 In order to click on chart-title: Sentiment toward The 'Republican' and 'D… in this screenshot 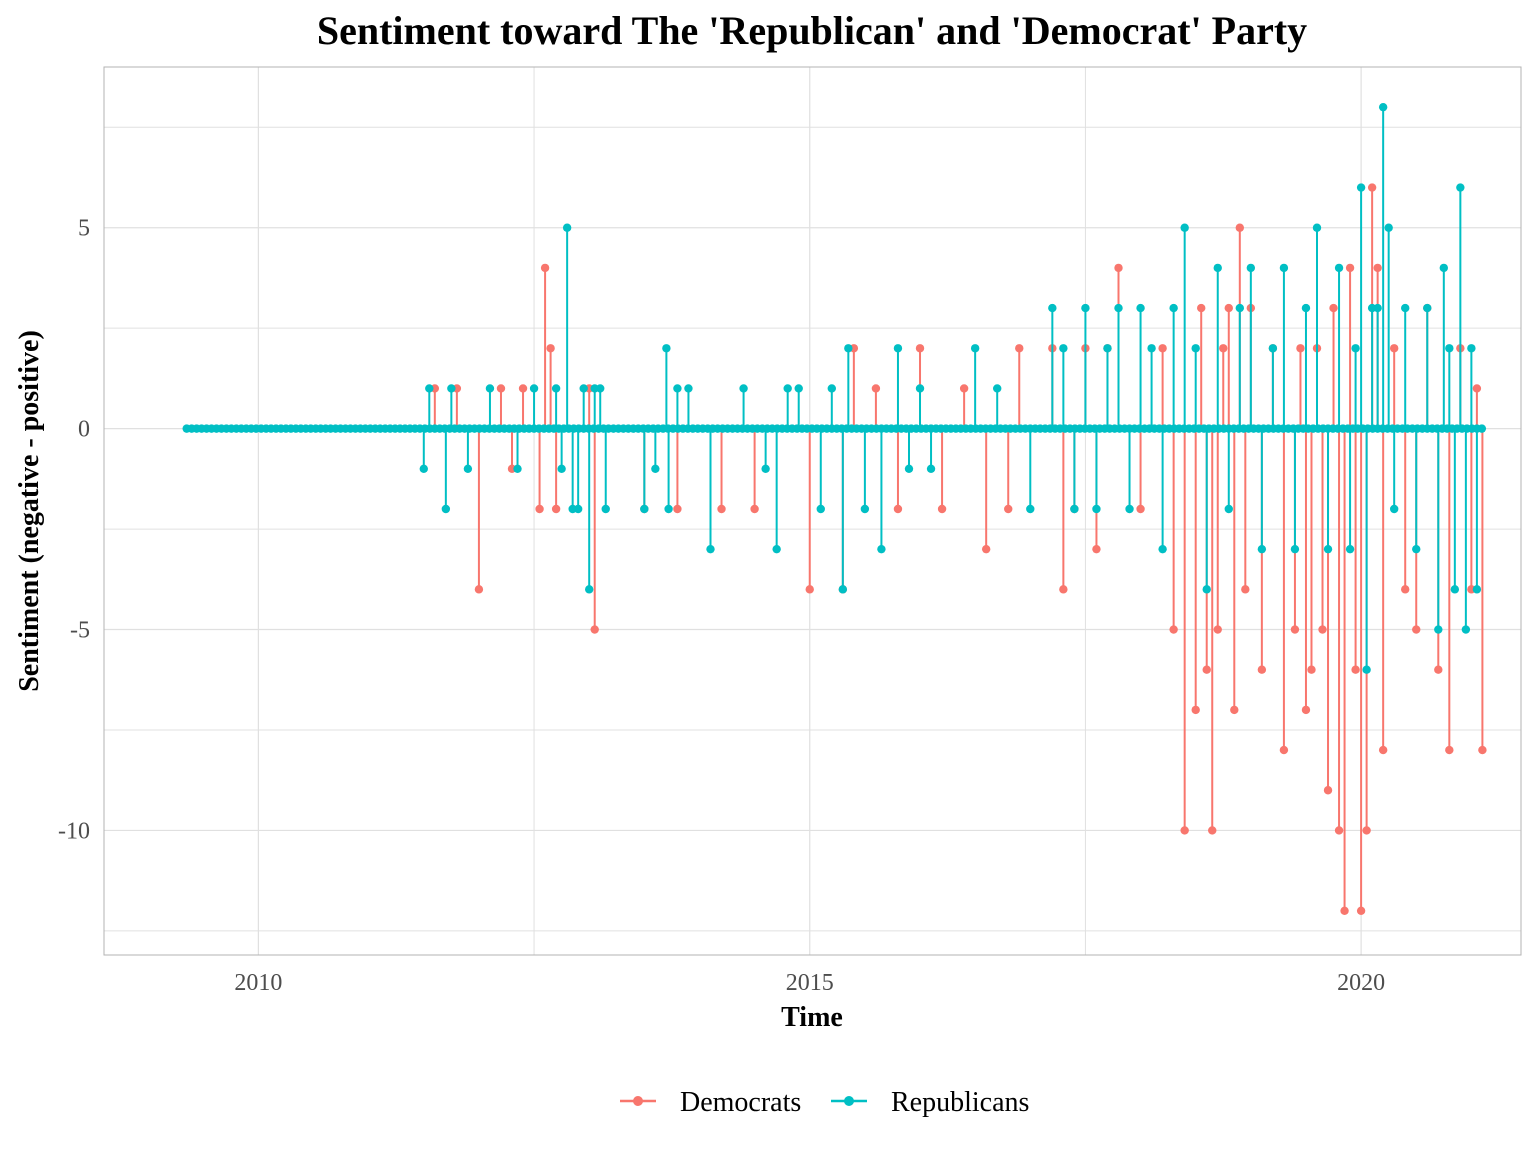, I will do `click(812, 30)`.